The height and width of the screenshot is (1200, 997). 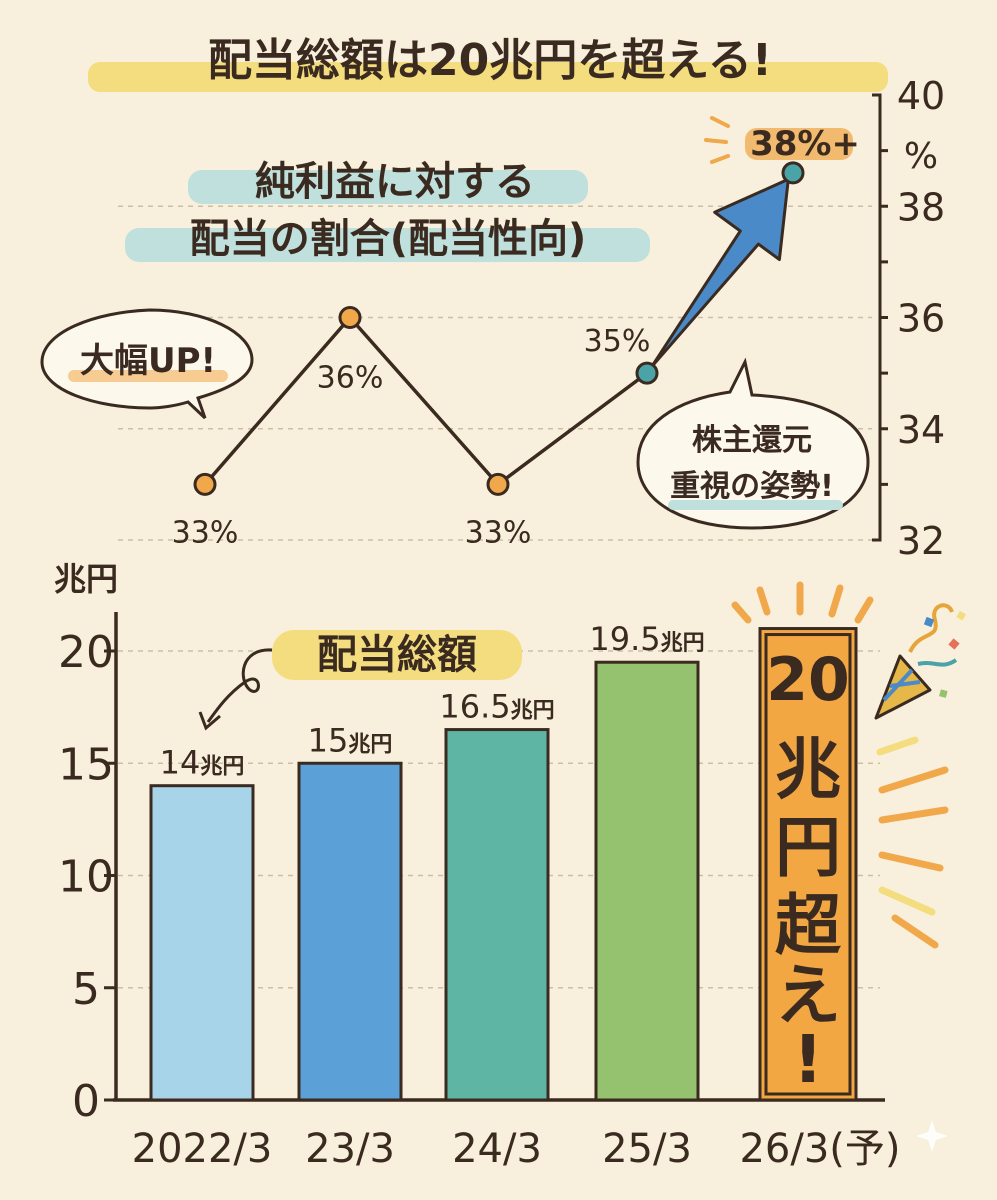 I want to click on x-axis-tick-label: 24/3, so click(x=497, y=1149).